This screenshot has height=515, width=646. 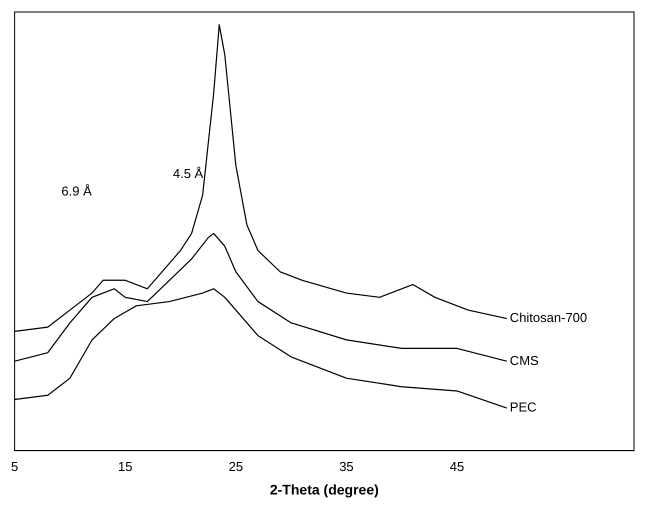 What do you see at coordinates (14, 466) in the screenshot?
I see `x-tick-label: 5` at bounding box center [14, 466].